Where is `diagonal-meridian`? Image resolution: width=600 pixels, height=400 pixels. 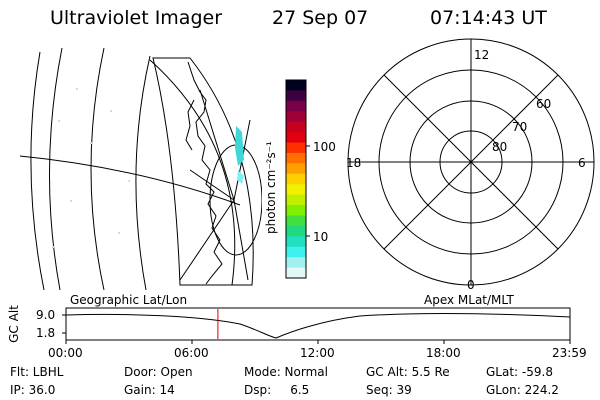
diagonal-meridian is located at coordinates (471, 162).